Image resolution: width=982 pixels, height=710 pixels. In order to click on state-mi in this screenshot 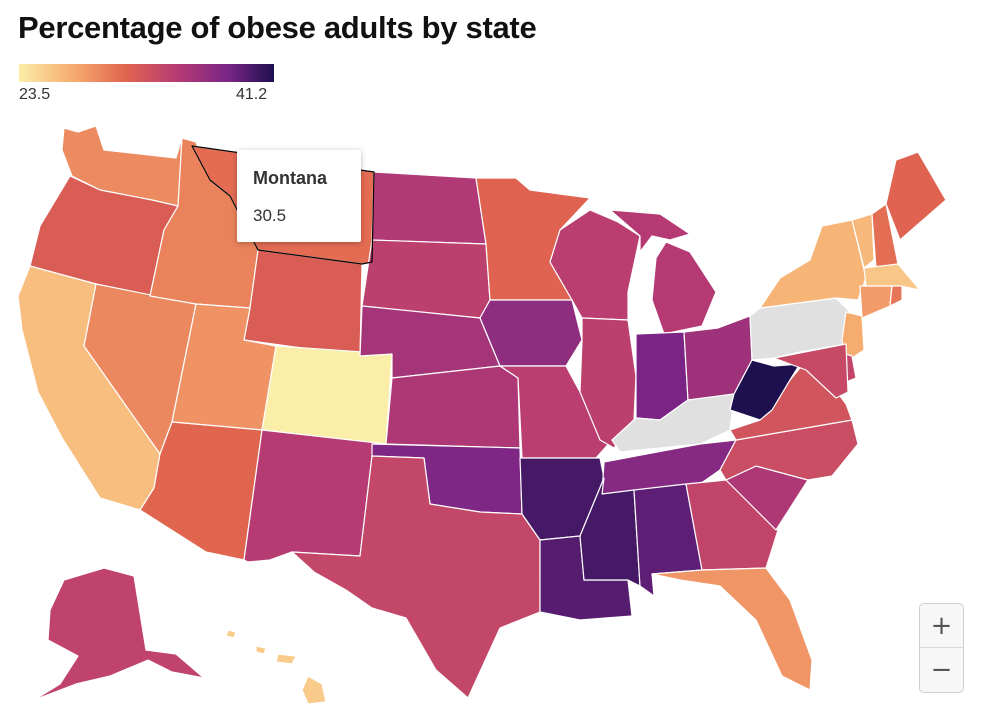, I will do `click(663, 272)`.